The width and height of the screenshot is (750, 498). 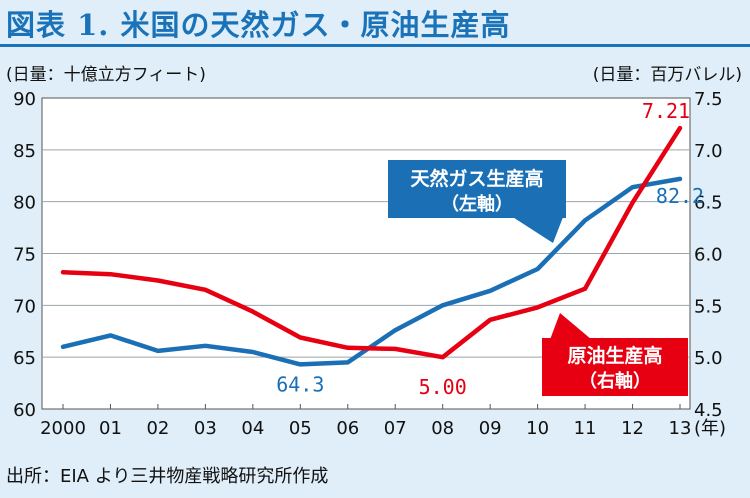 I want to click on x-axis-tick-label: 09, so click(x=490, y=428).